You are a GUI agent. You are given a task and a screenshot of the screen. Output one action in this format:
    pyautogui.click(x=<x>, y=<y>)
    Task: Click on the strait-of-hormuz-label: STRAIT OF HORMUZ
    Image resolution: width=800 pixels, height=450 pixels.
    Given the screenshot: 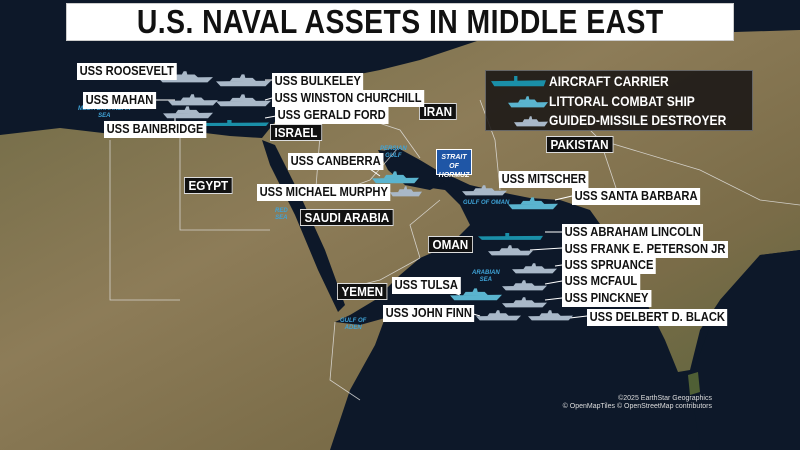 What is the action you would take?
    pyautogui.click(x=454, y=164)
    